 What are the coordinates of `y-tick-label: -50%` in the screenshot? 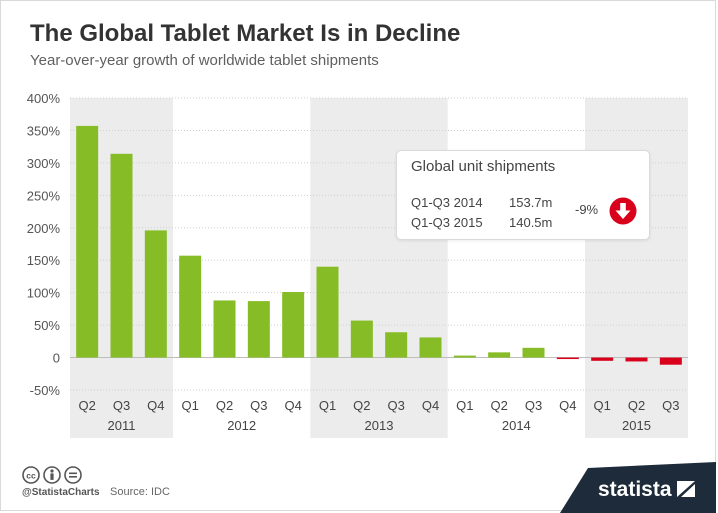 It's located at (45, 390).